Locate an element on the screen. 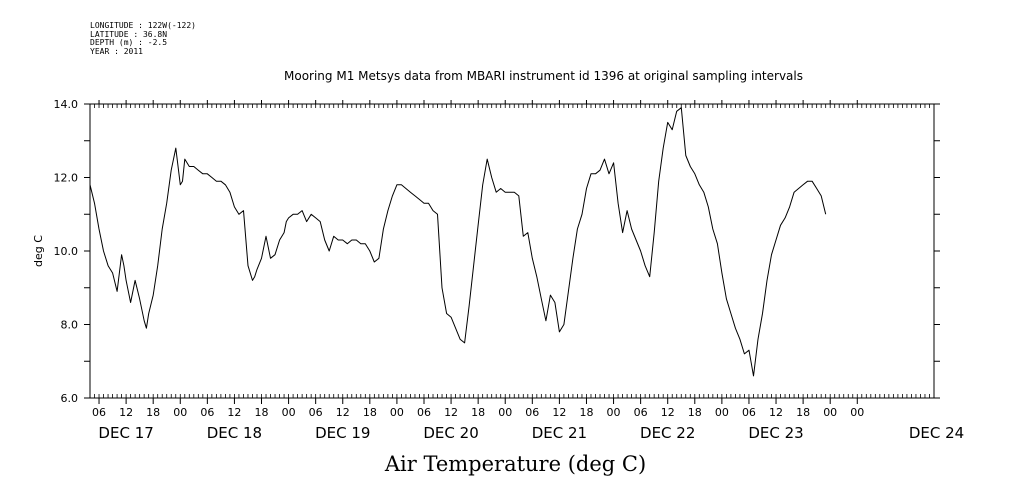  x-date-label: DEC 18 is located at coordinates (234, 433).